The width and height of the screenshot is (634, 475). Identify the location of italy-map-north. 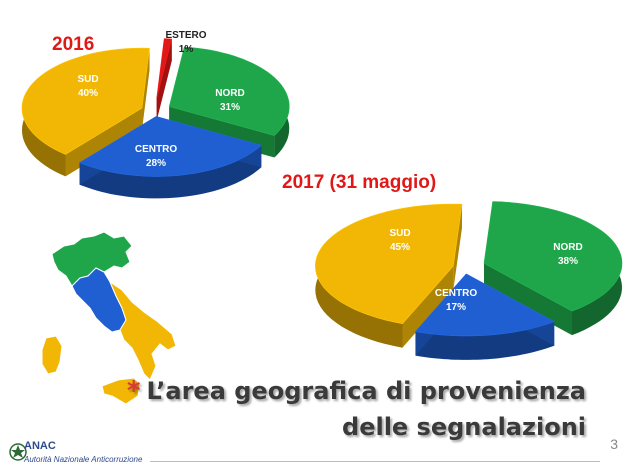
(92, 259).